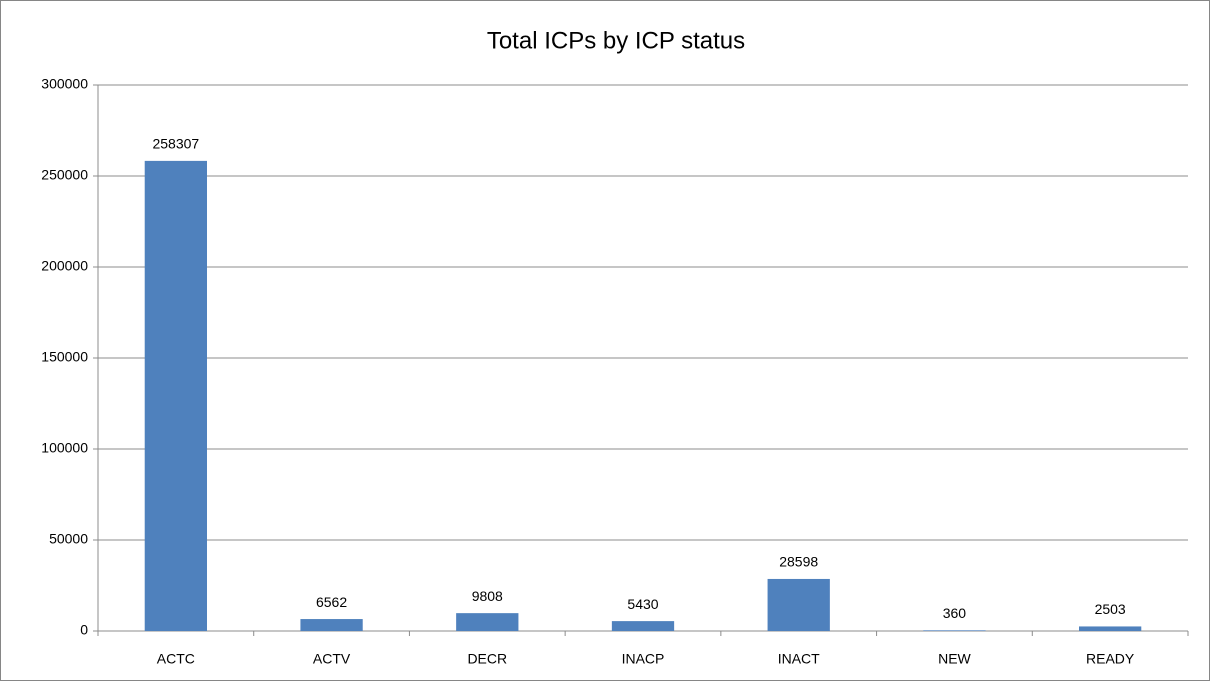 This screenshot has height=682, width=1211. I want to click on x-tick-label: READY, so click(1110, 659).